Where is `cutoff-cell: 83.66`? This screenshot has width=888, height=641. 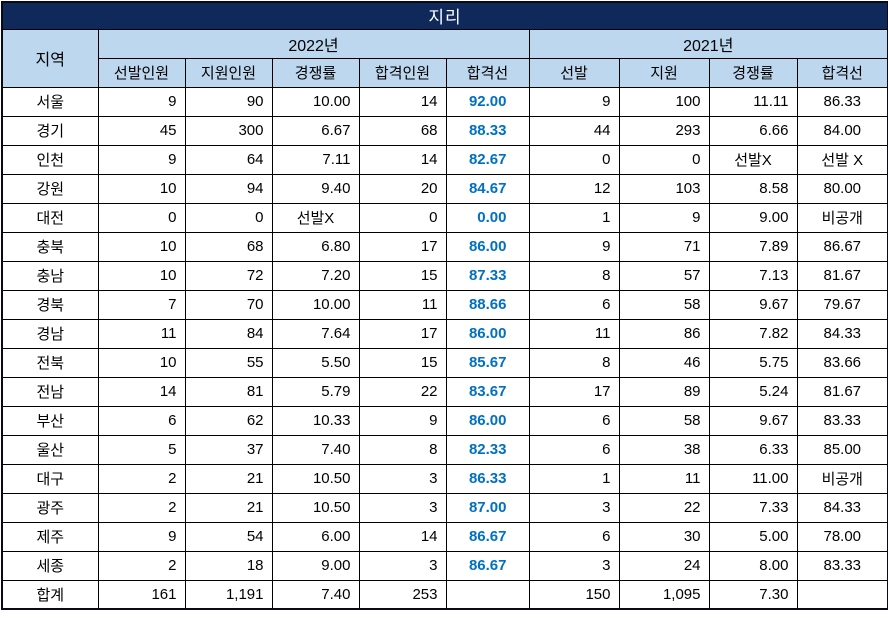
cutoff-cell: 83.66 is located at coordinates (842, 362).